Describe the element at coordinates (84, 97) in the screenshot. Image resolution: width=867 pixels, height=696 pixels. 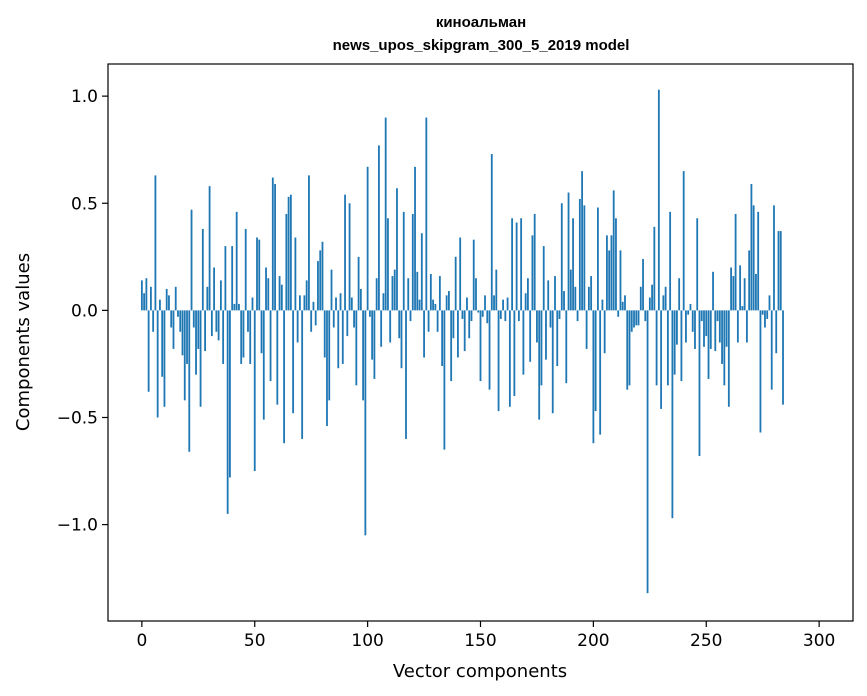
I see `y-tick-label: 1.0` at that location.